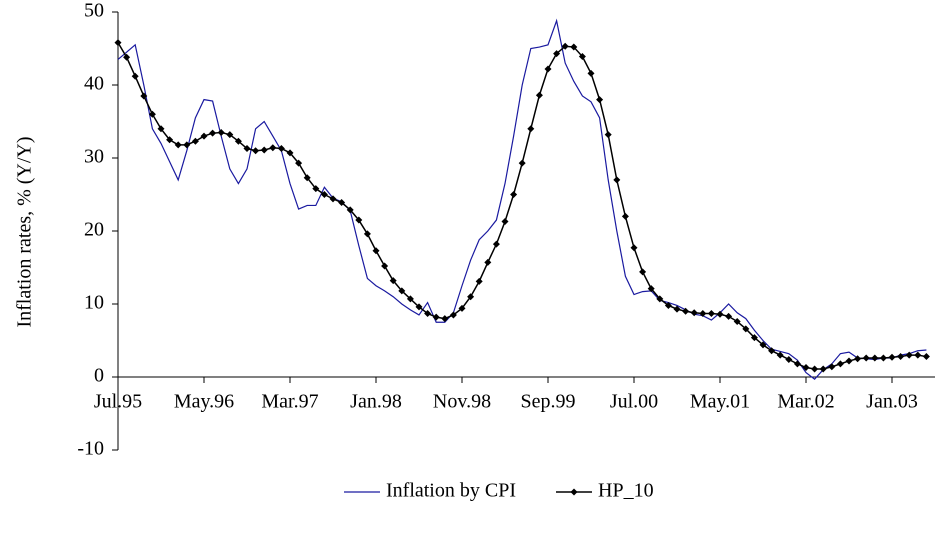 The image size is (943, 535). What do you see at coordinates (462, 402) in the screenshot?
I see `x-tick-label: Nov.98` at bounding box center [462, 402].